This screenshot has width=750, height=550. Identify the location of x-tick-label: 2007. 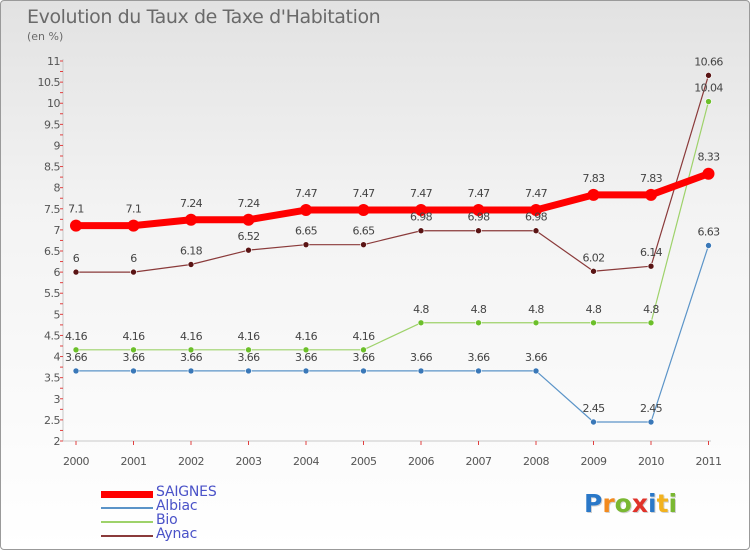
(479, 461).